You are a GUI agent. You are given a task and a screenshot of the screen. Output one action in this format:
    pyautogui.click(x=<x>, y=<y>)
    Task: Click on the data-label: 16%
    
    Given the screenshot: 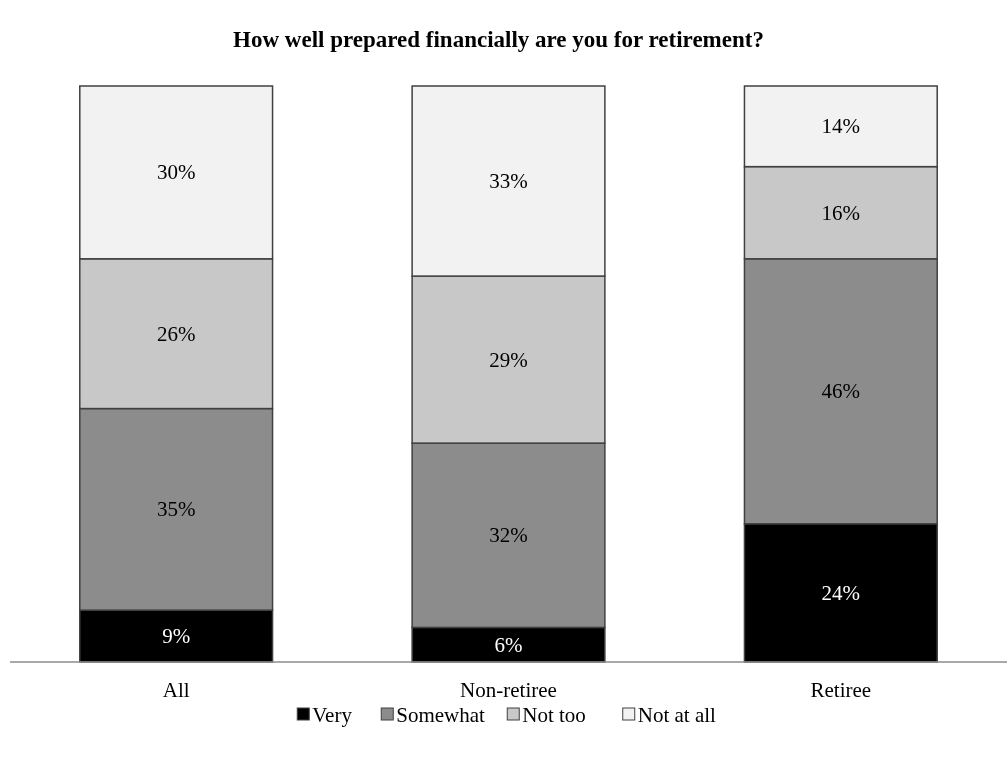 What is the action you would take?
    pyautogui.click(x=841, y=212)
    